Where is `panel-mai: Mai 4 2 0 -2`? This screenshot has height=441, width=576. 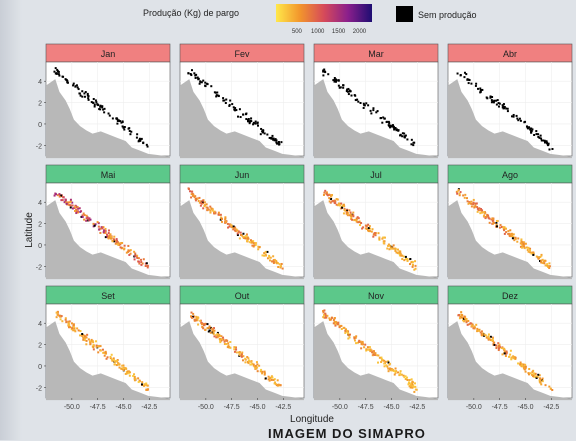
panel-mai: Mai 4 2 0 -2 is located at coordinates (103, 222).